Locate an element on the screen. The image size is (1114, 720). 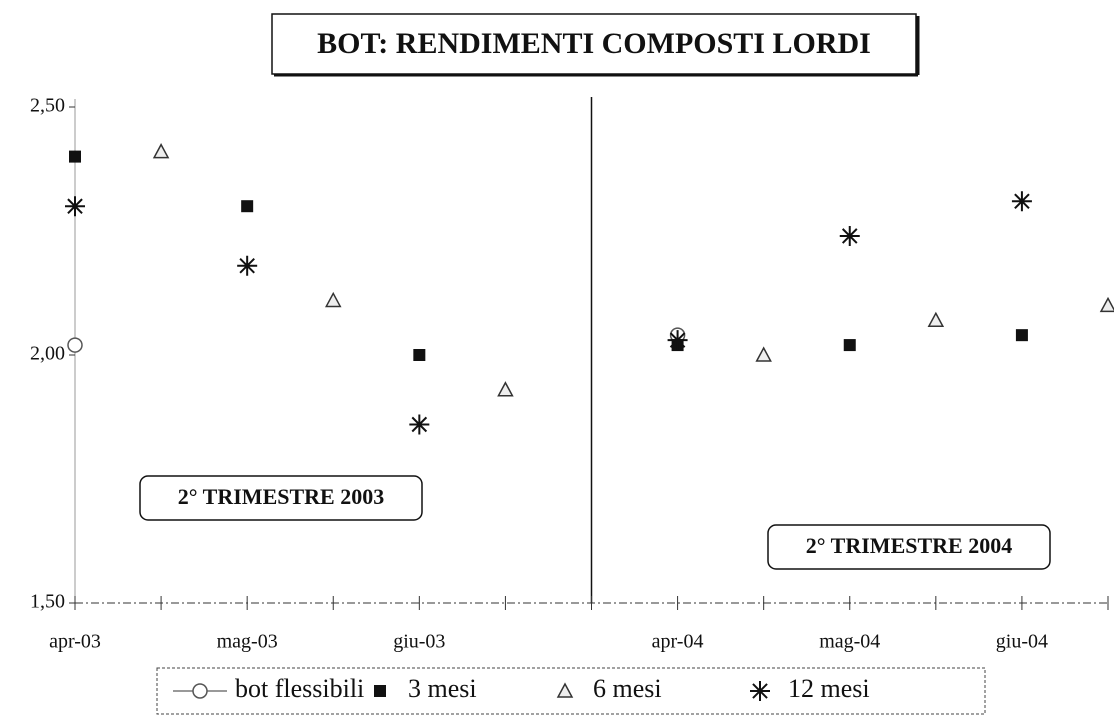
y-tick-label: 2,00 is located at coordinates (47, 354).